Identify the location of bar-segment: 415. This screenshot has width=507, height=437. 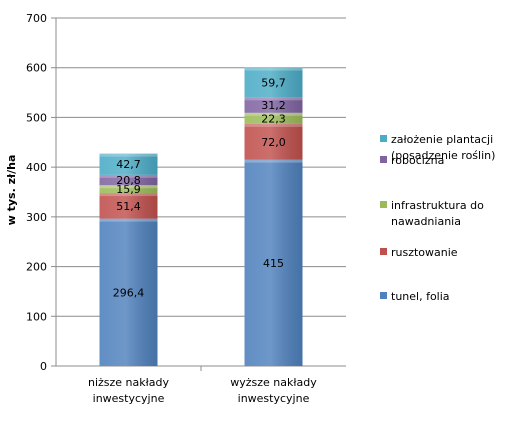
(273, 262).